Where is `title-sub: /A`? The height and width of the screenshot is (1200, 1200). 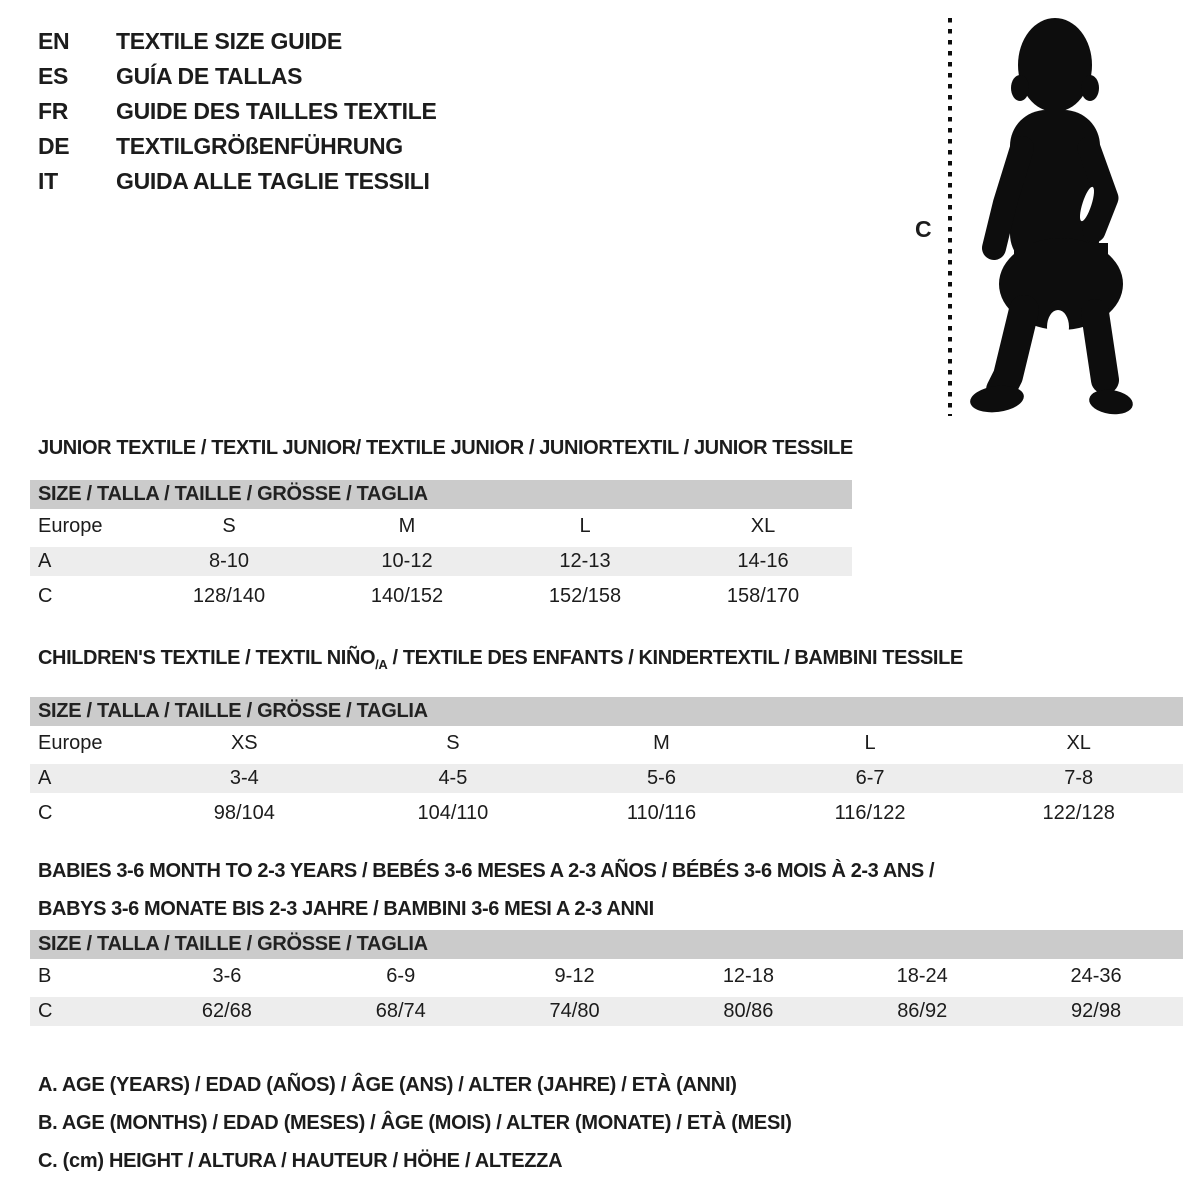 title-sub: /A is located at coordinates (381, 664).